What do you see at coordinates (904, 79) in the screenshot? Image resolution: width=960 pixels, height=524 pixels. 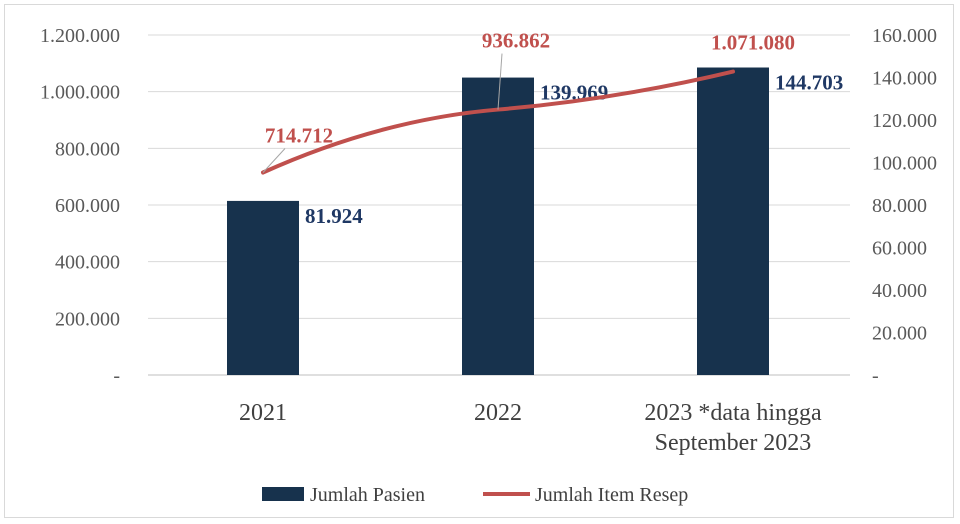 I see `right-axis-tick-label: 140.000` at bounding box center [904, 79].